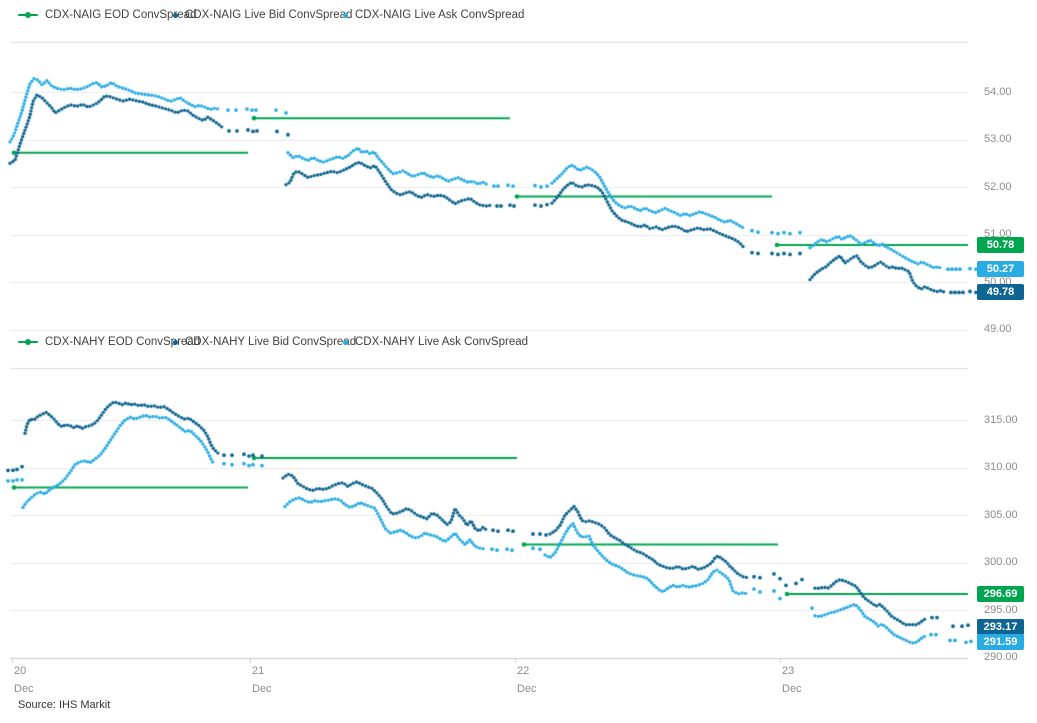  I want to click on legend-label: CDX-NAHY Live Bid ConvSpread, so click(271, 342).